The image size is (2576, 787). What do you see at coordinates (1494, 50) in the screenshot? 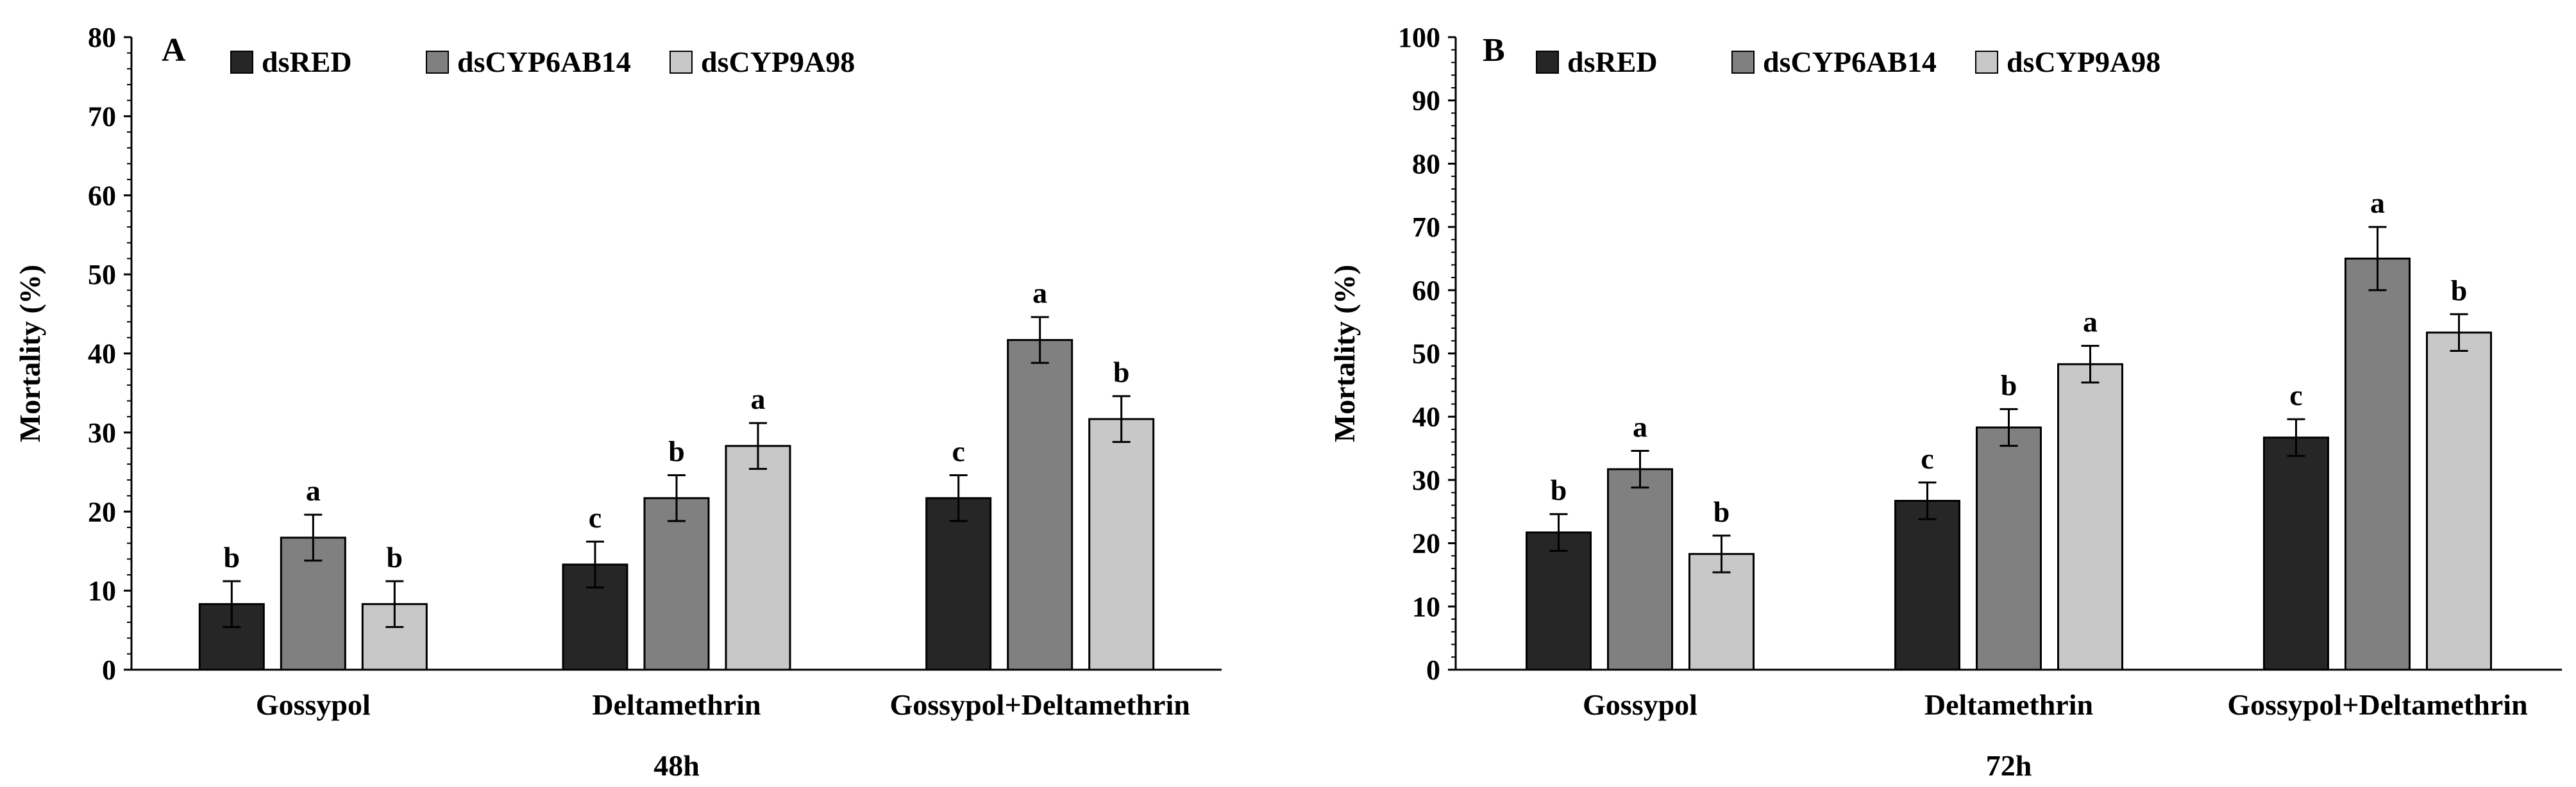
I see `panel-label: B` at bounding box center [1494, 50].